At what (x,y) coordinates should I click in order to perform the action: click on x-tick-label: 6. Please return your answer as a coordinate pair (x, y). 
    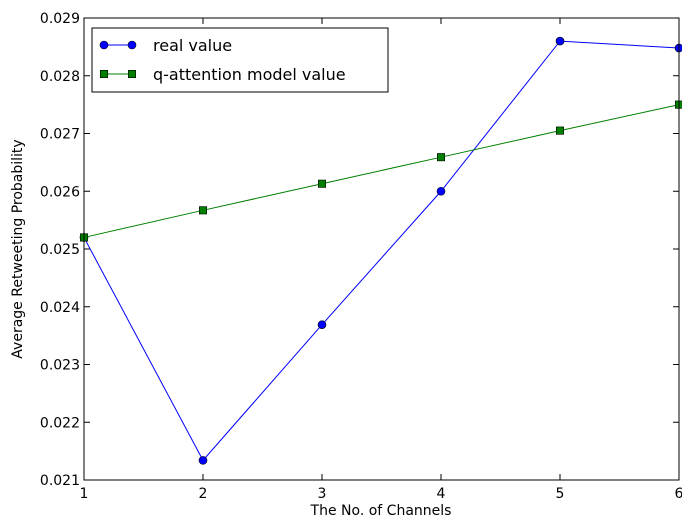
    Looking at the image, I should click on (678, 494).